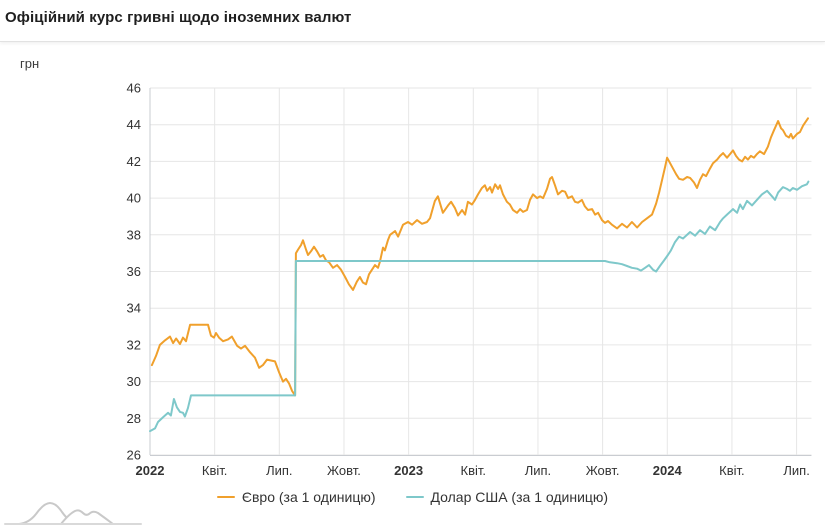 This screenshot has height=530, width=825. Describe the element at coordinates (134, 234) in the screenshot. I see `y-axis-tick-label: 38` at that location.